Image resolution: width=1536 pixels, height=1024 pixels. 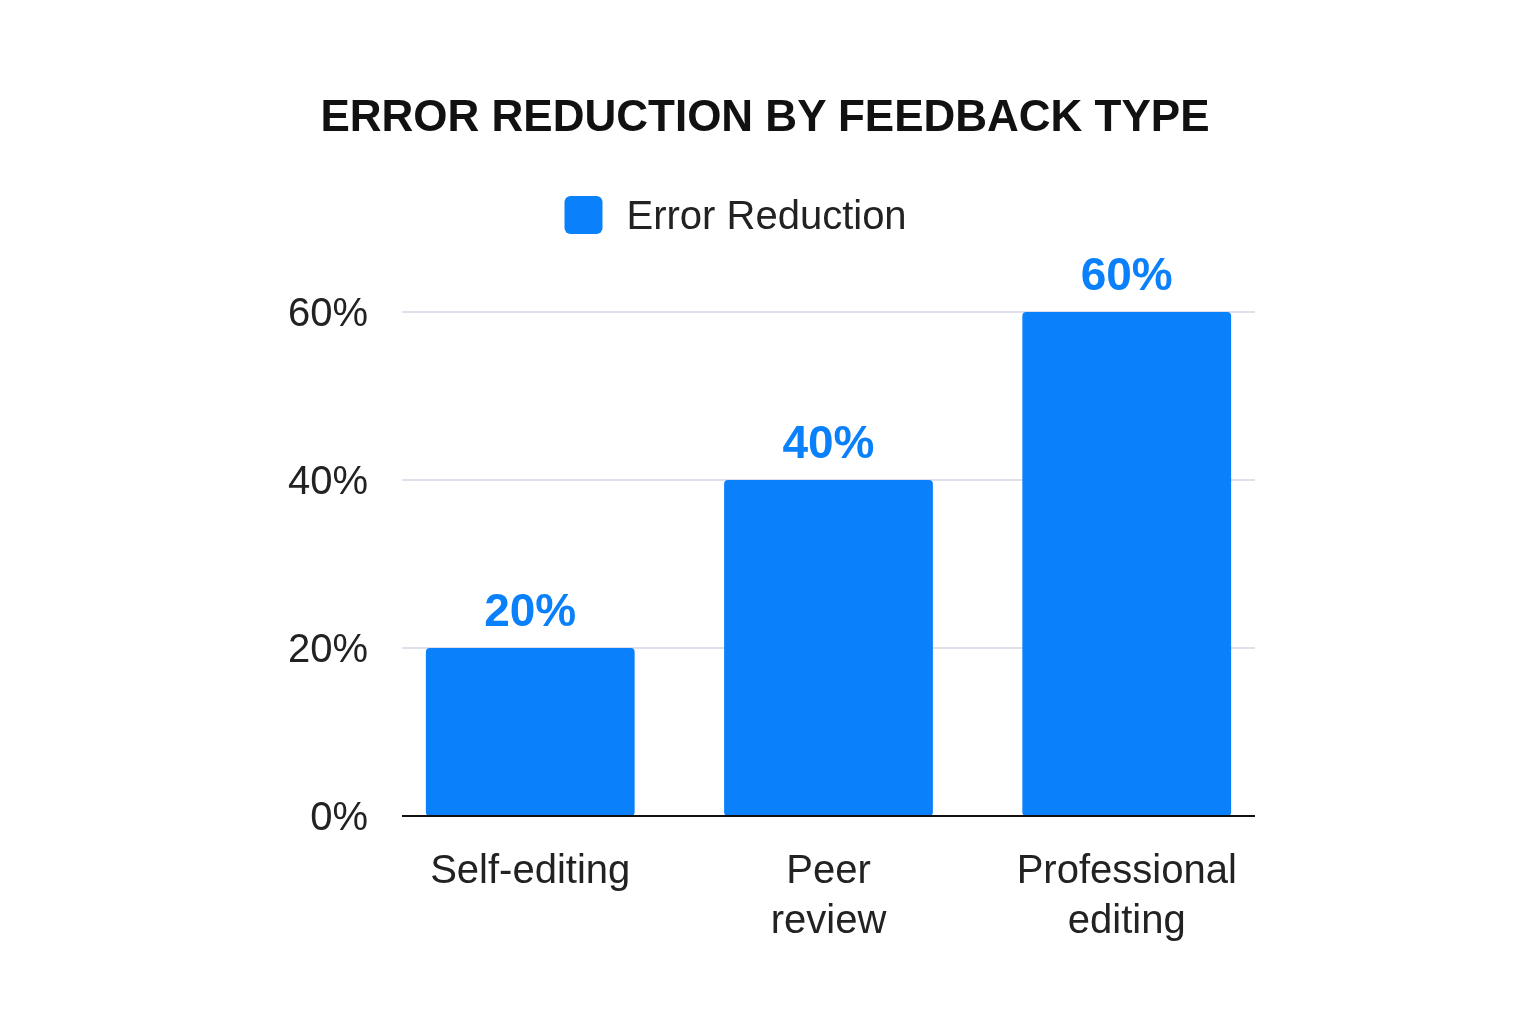 I want to click on x-tick-label: Self-editing, so click(x=530, y=869).